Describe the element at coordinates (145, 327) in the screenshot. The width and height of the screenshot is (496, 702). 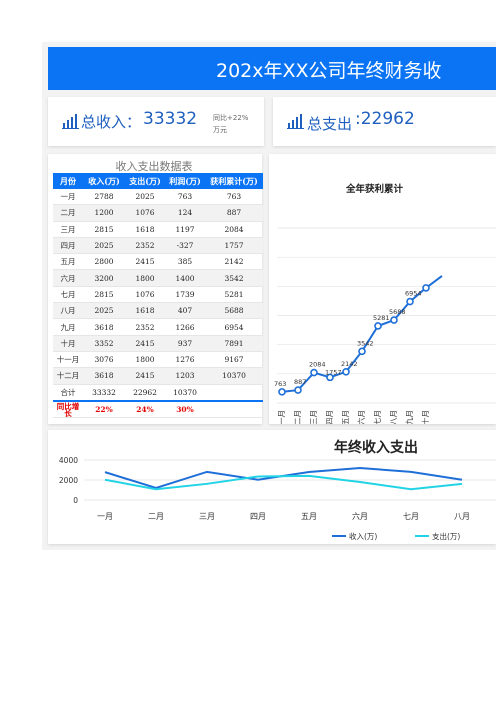
I see `cell-expense: 2352` at that location.